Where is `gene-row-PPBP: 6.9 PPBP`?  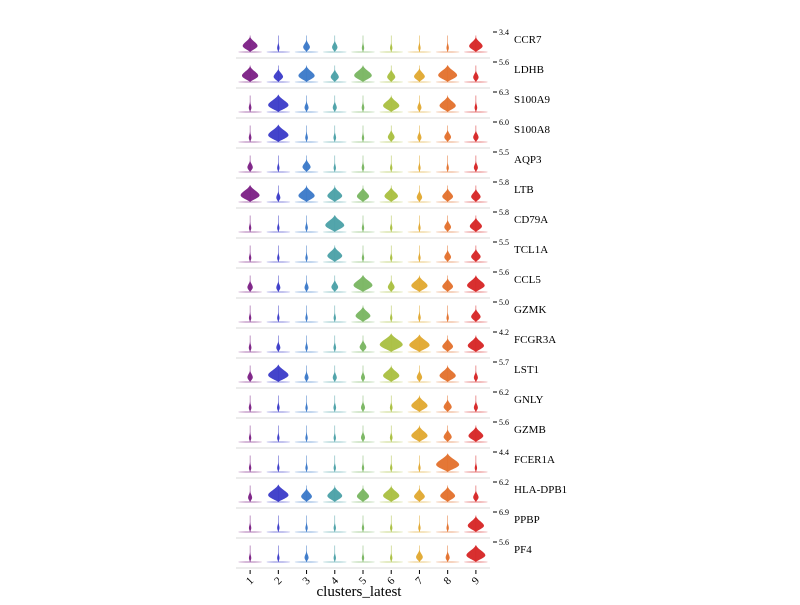
gene-row-PPBP: 6.9 PPBP is located at coordinates (388, 523).